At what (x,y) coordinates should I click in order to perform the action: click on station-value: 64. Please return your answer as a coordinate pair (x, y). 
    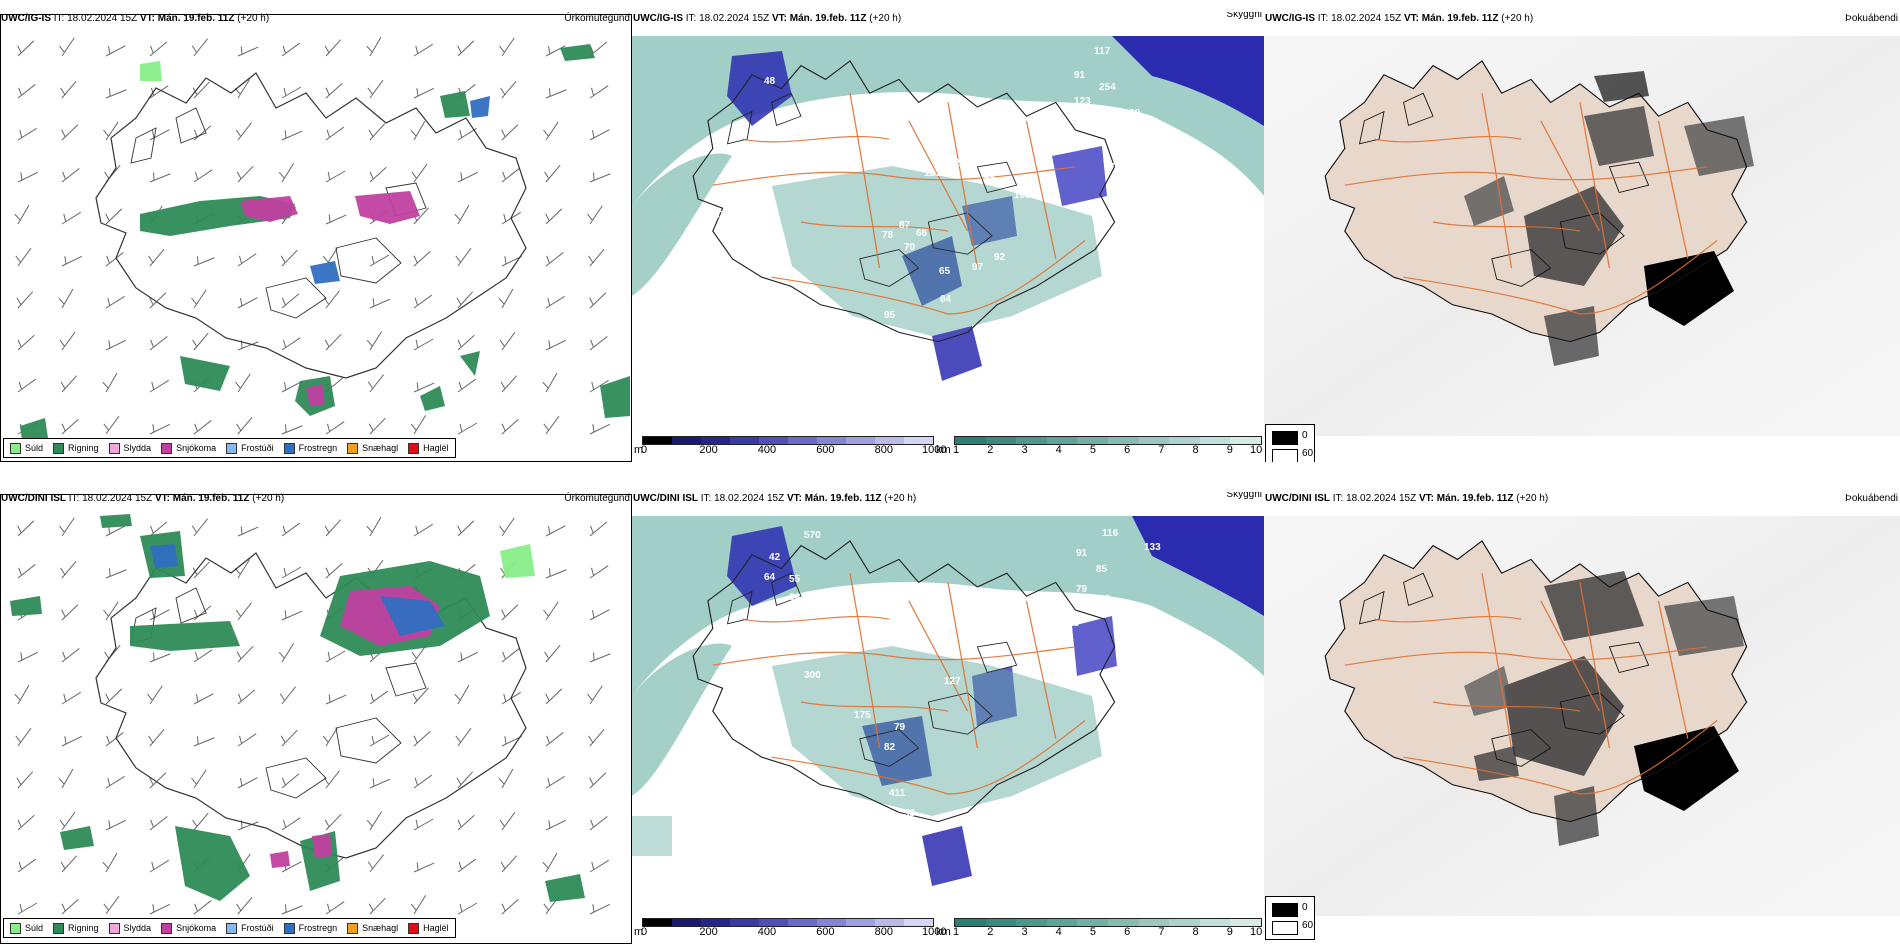
    Looking at the image, I should click on (795, 597).